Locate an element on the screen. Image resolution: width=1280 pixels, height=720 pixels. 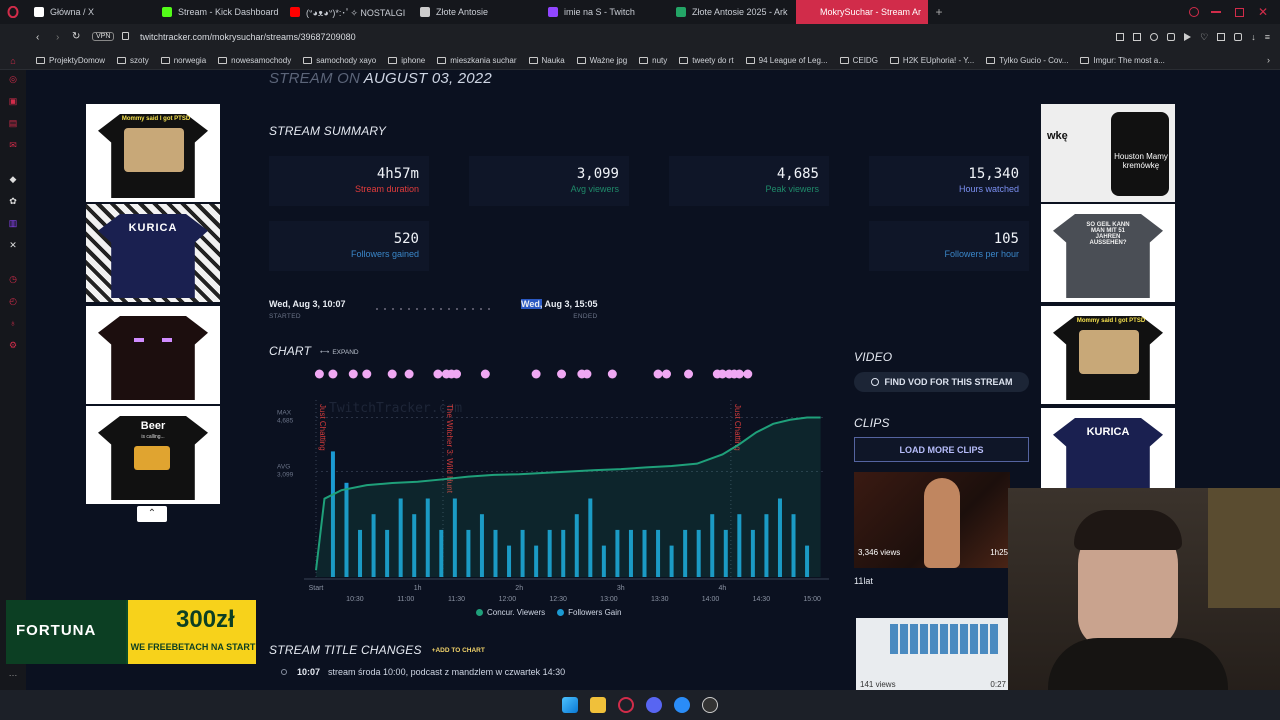
bookmark-item: Ważne jpg is located at coordinates (601, 60).